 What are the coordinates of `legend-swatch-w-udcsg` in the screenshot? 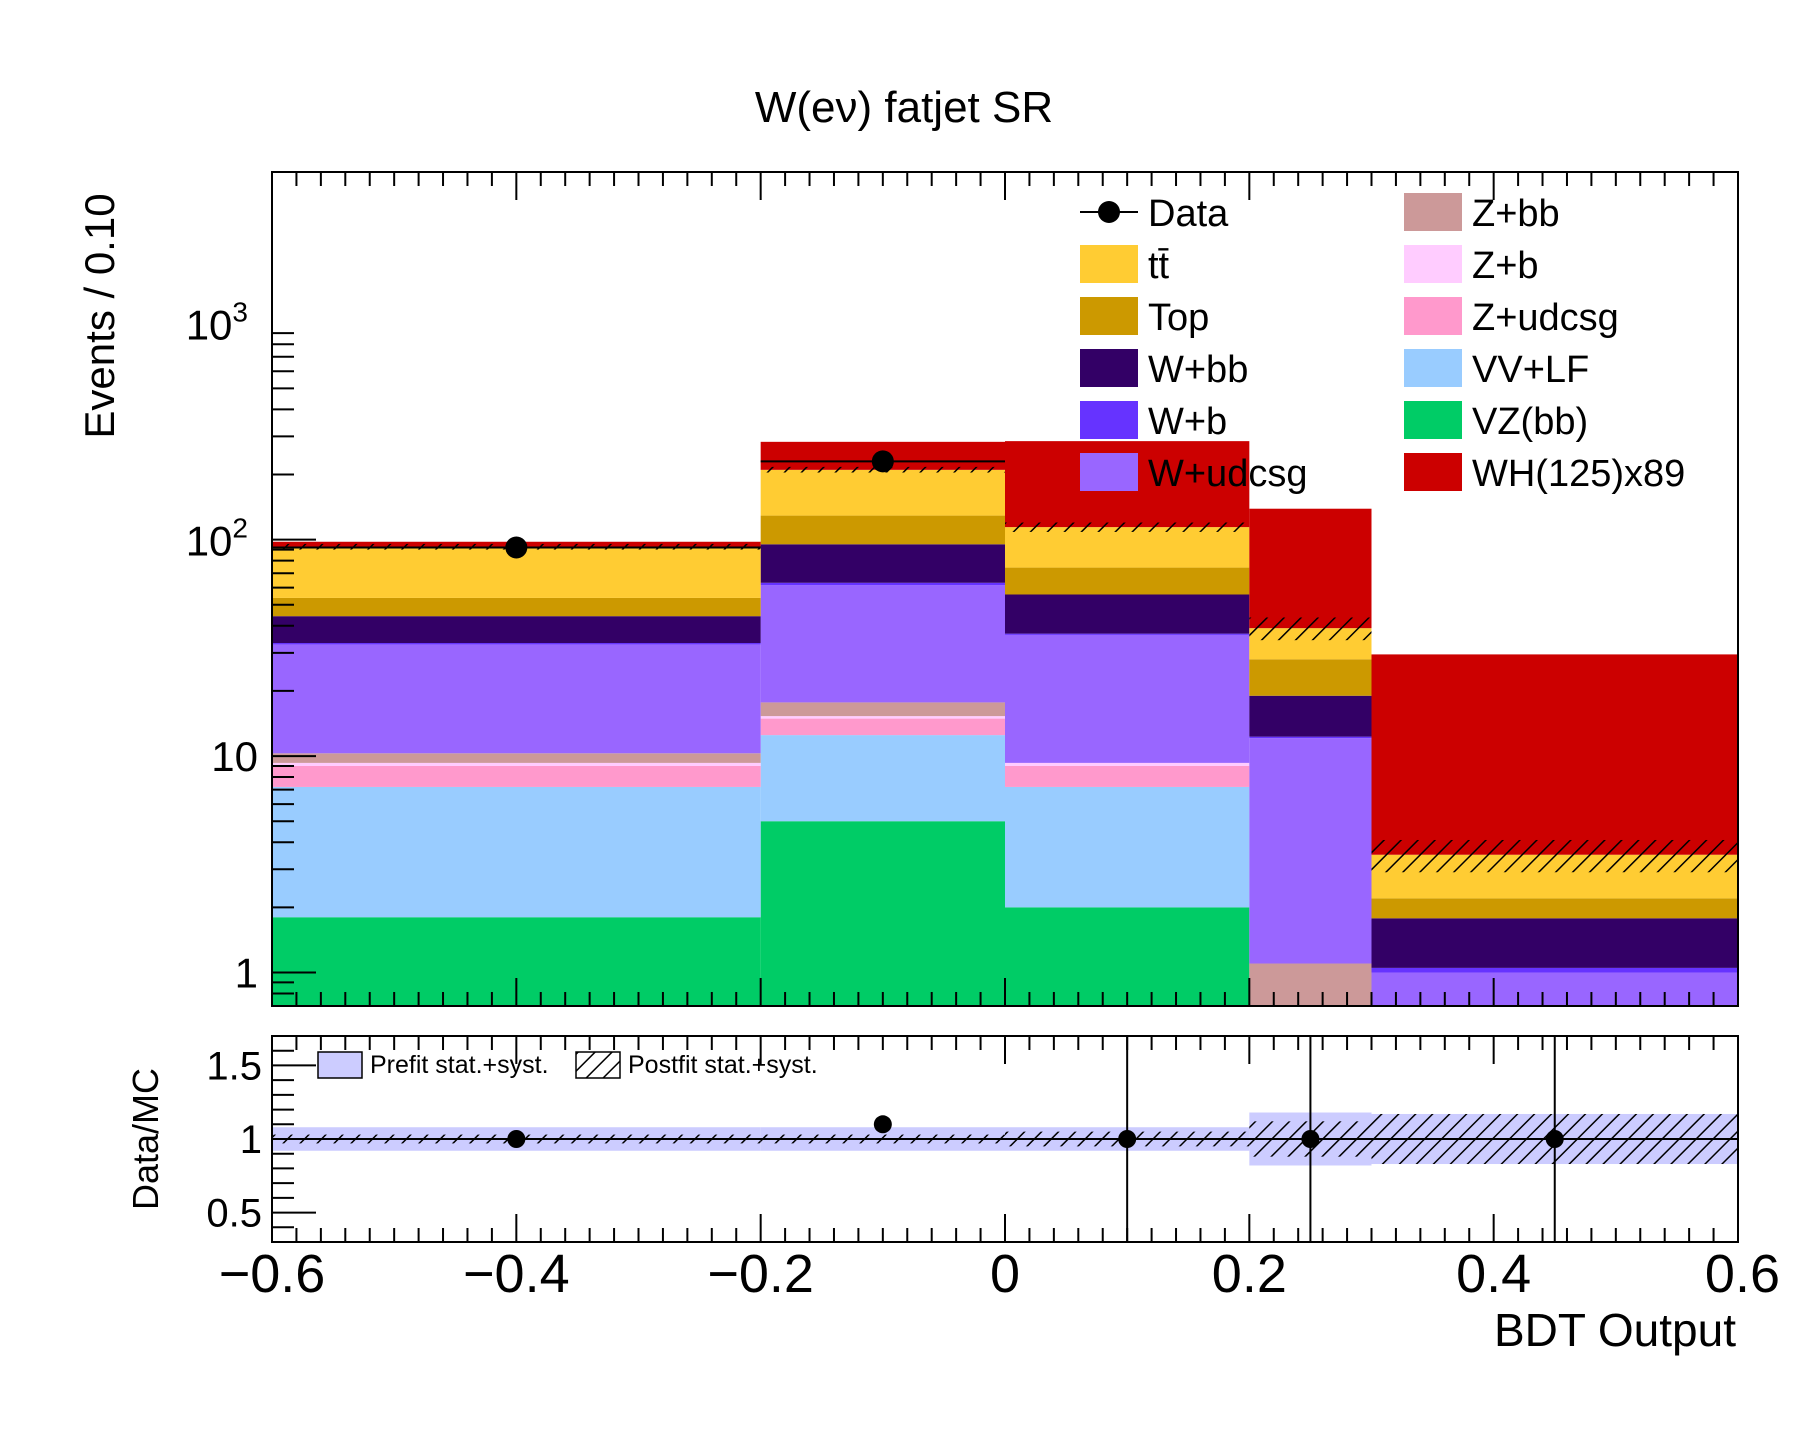 It's located at (1109, 472).